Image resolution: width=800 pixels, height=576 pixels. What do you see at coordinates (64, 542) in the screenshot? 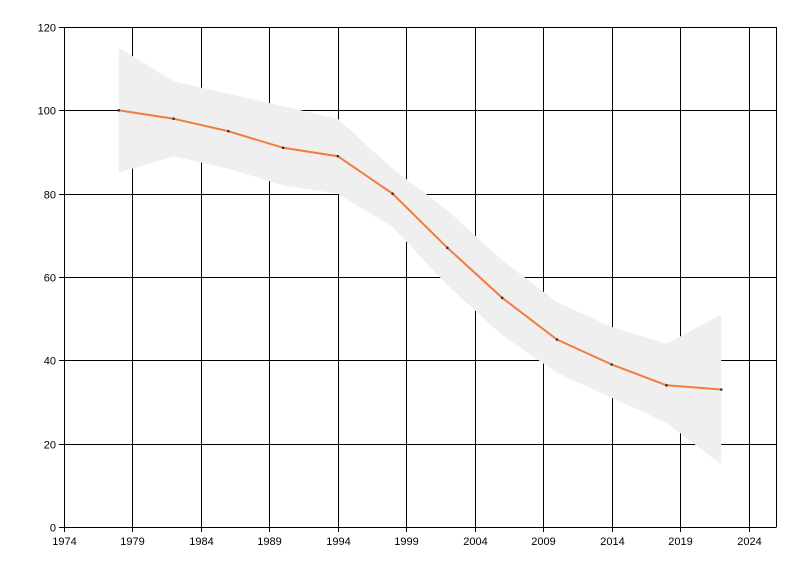
I see `x-tick-label-1974: 1974` at bounding box center [64, 542].